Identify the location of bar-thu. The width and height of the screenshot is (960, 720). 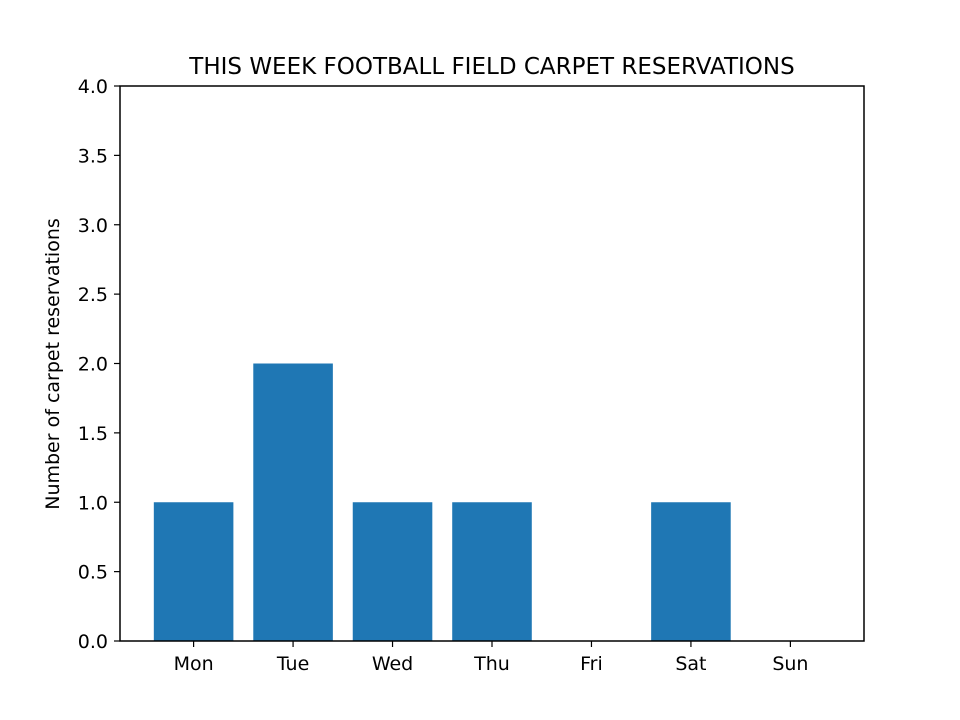
(492, 571).